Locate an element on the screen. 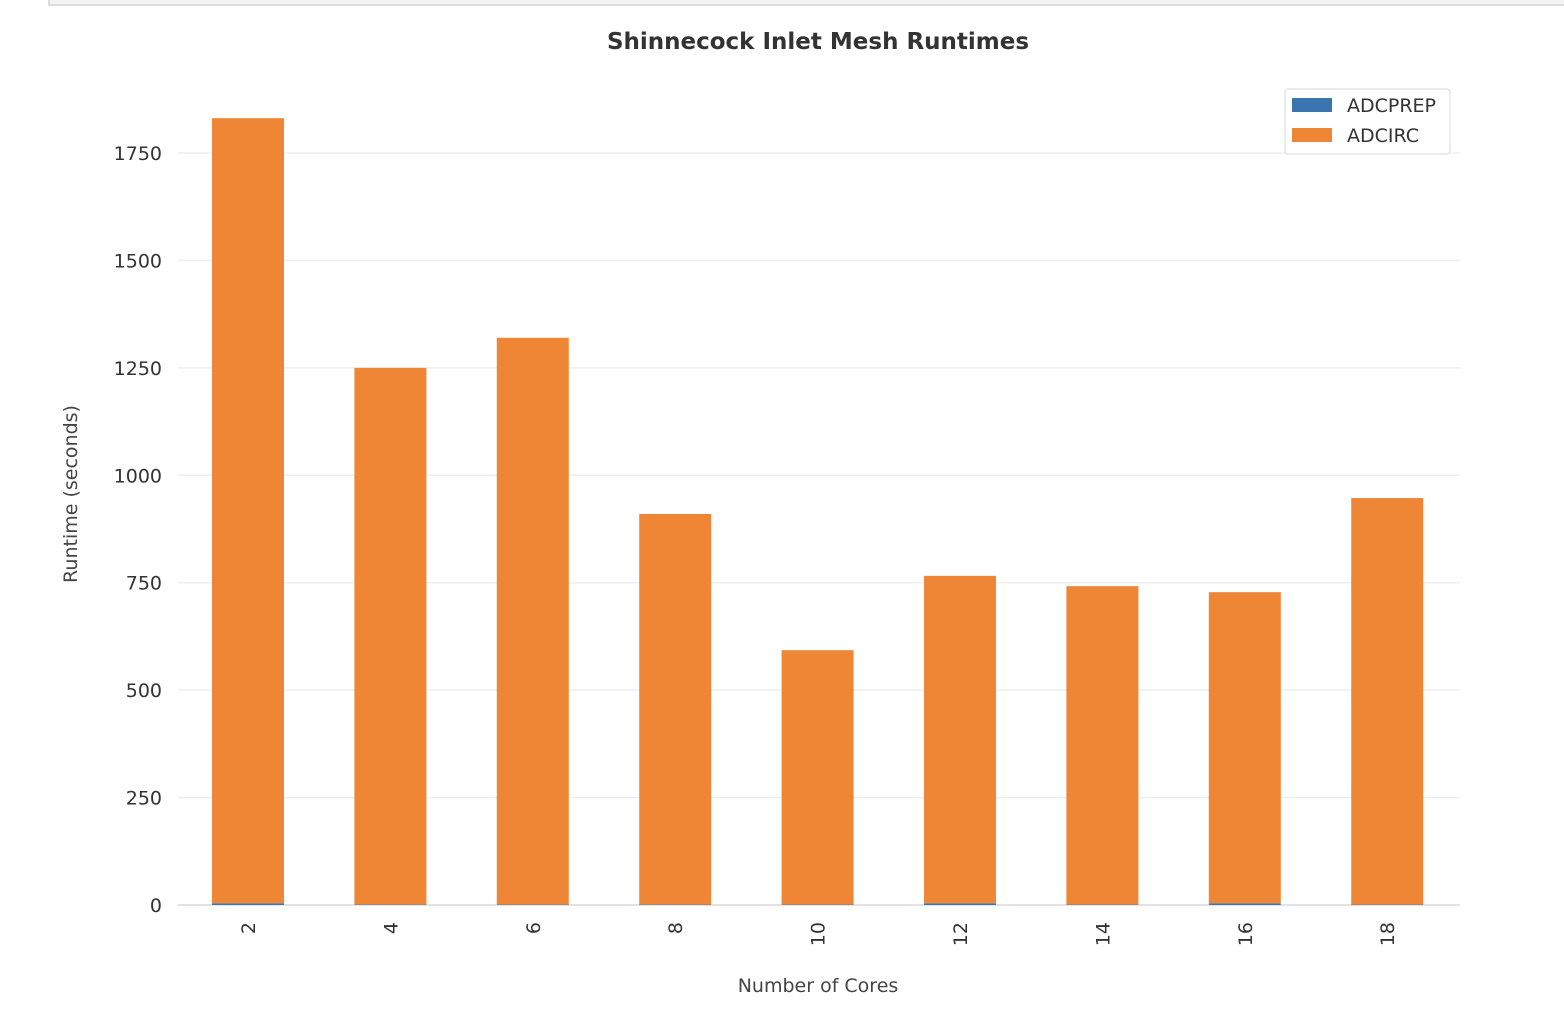  y-tick-label: 750 is located at coordinates (144, 584).